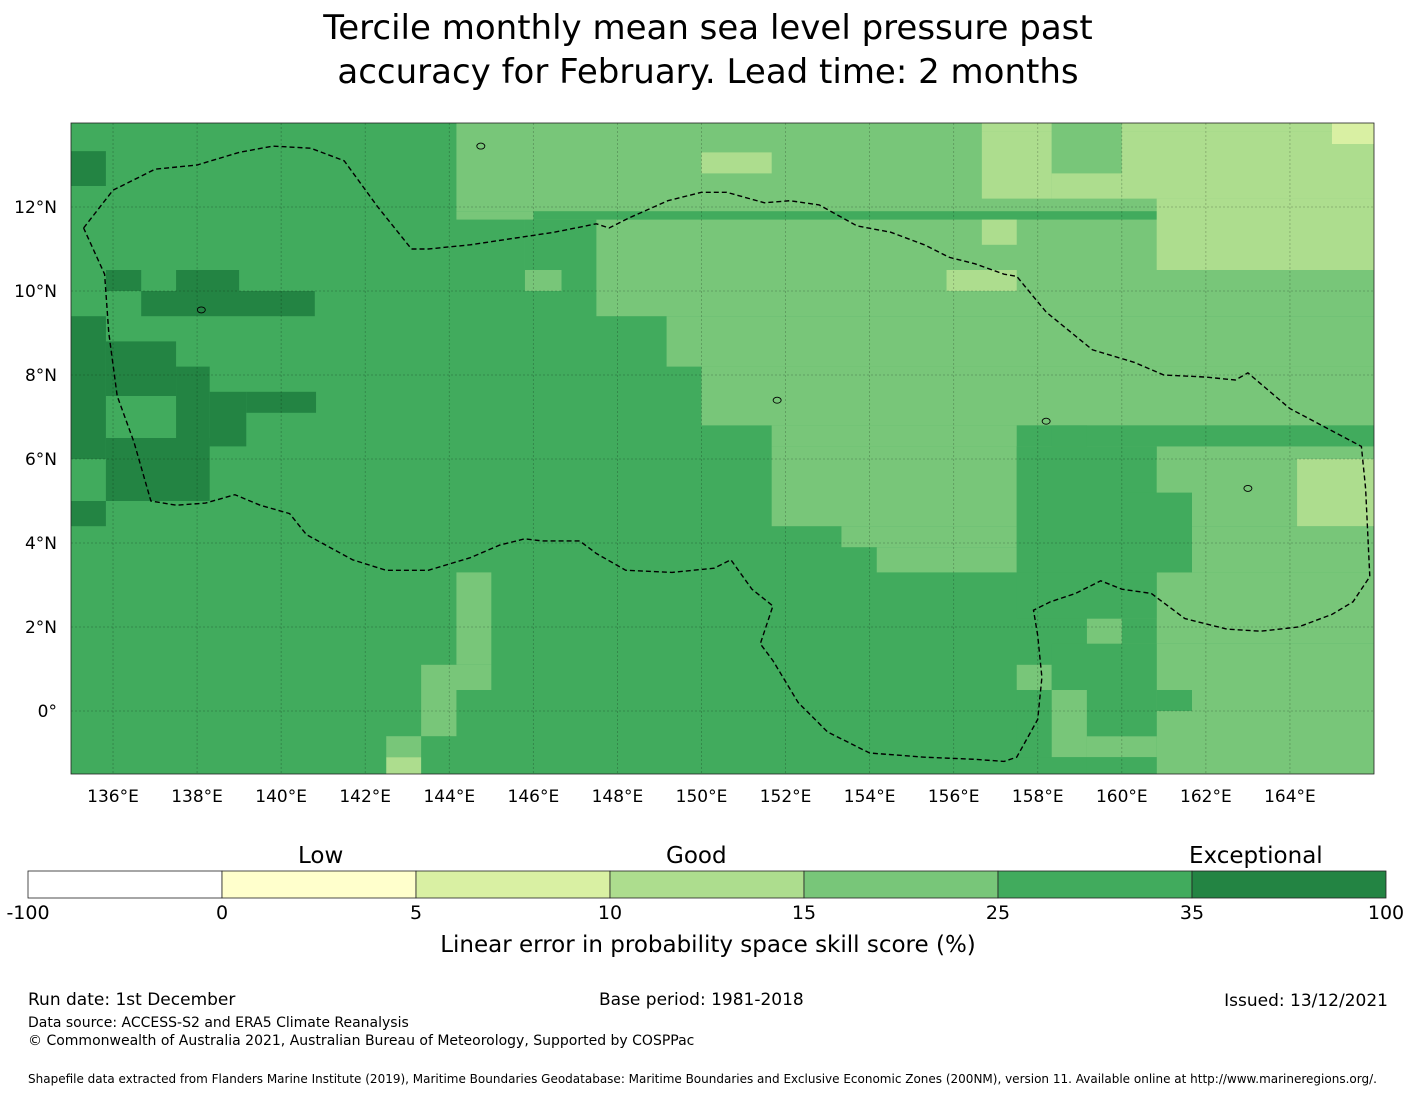  Describe the element at coordinates (954, 797) in the screenshot. I see `lon-tick-label: 156°E` at that location.